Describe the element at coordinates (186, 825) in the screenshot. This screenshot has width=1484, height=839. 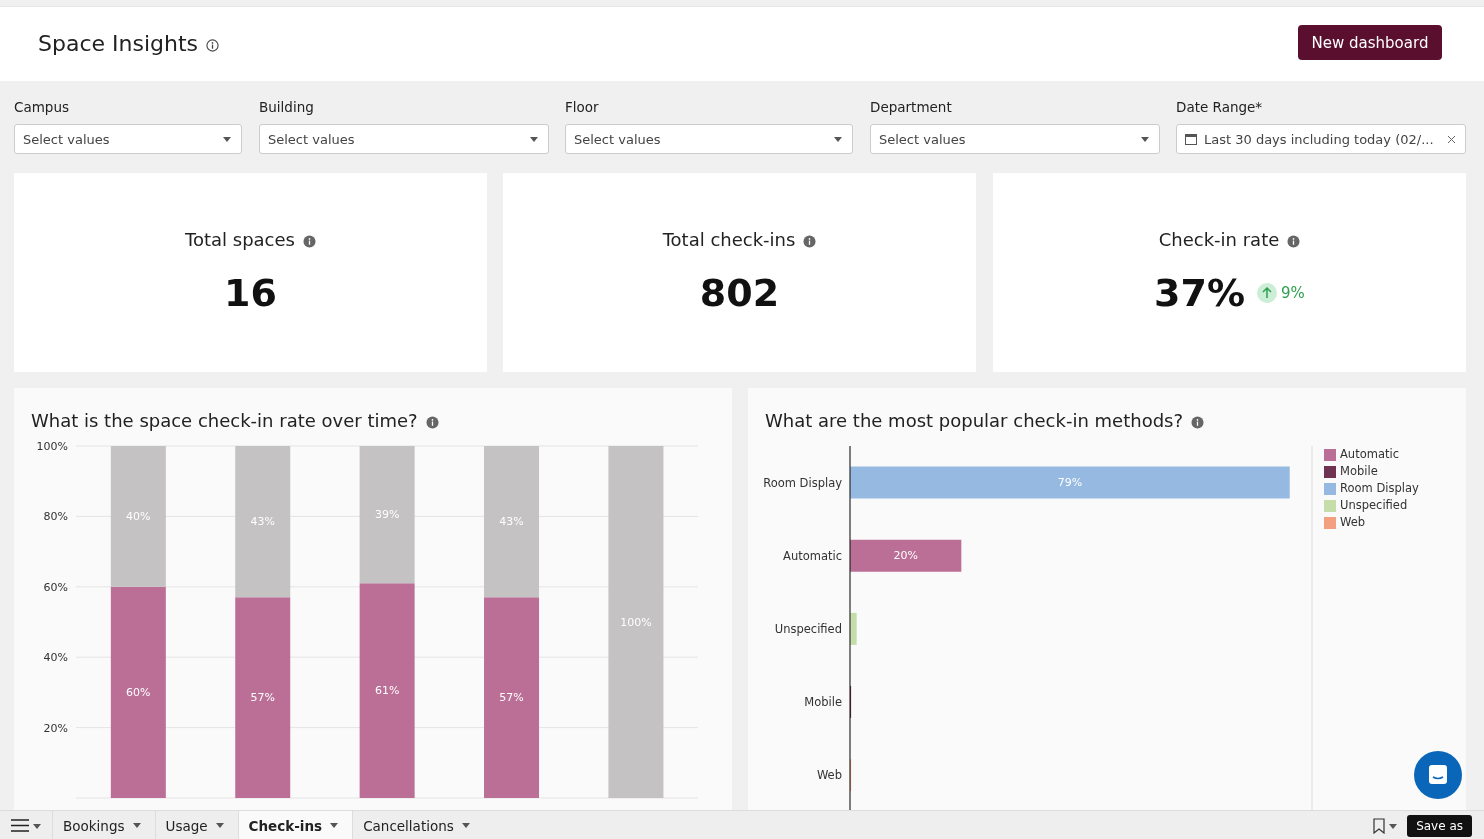
I see `text: Usage` at that location.